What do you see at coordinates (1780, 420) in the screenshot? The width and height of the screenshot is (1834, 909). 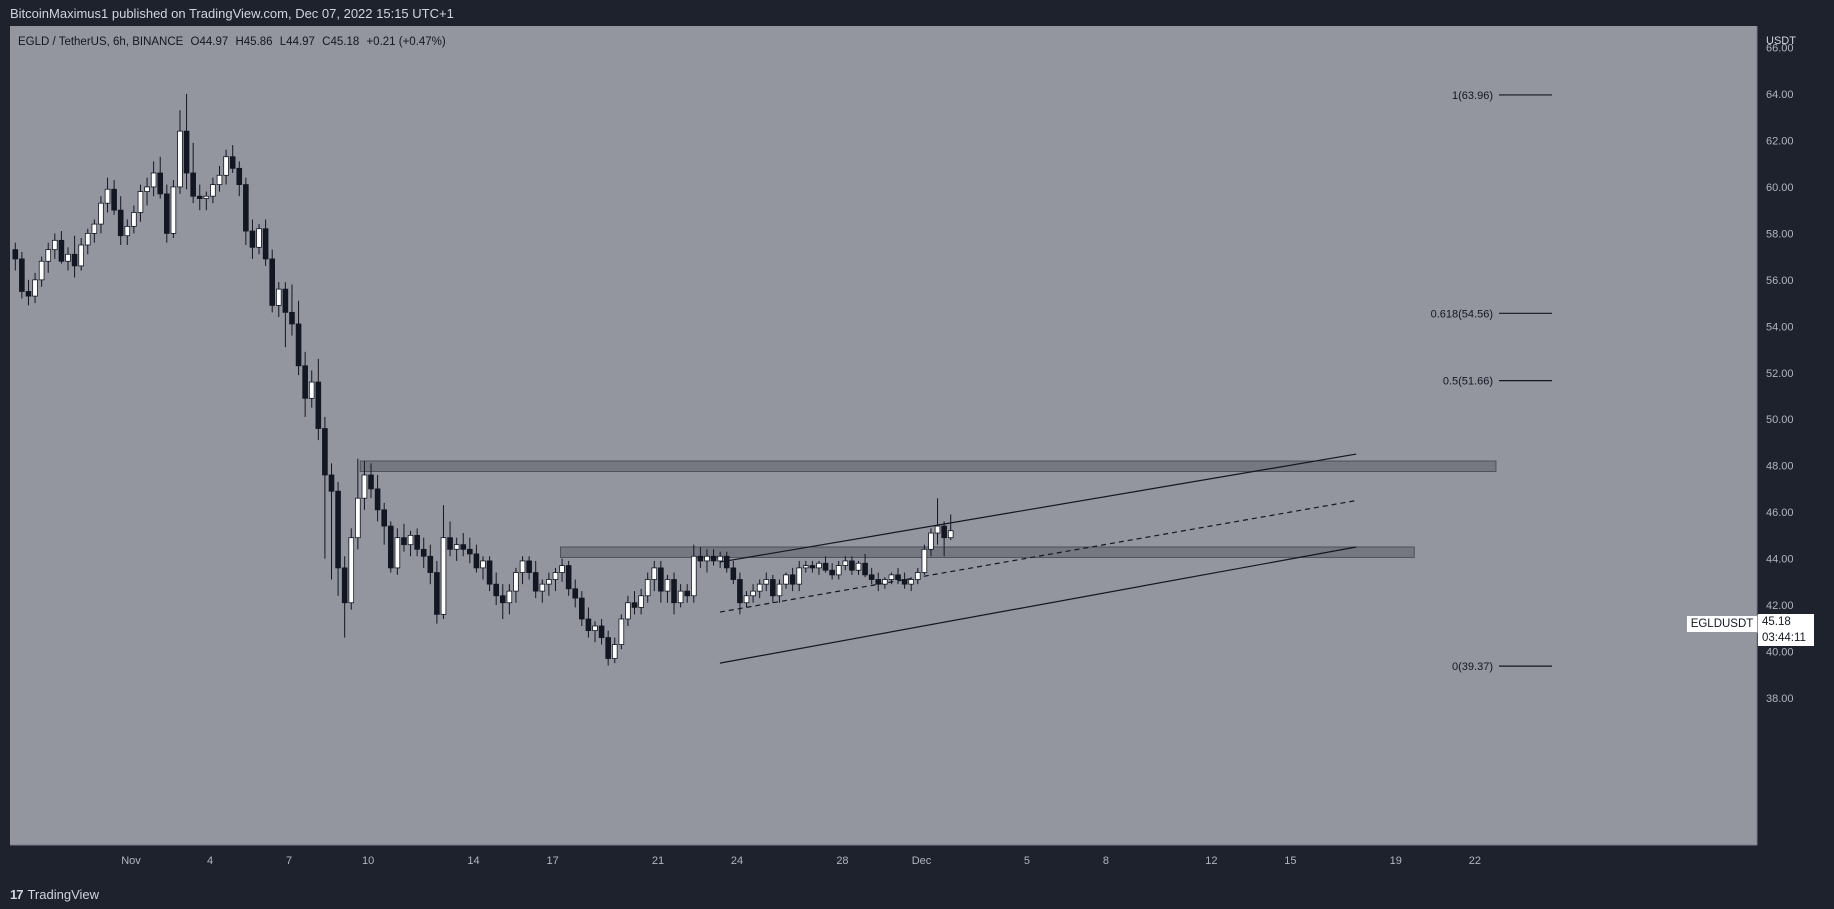 I see `price-tick-label: 50.00` at bounding box center [1780, 420].